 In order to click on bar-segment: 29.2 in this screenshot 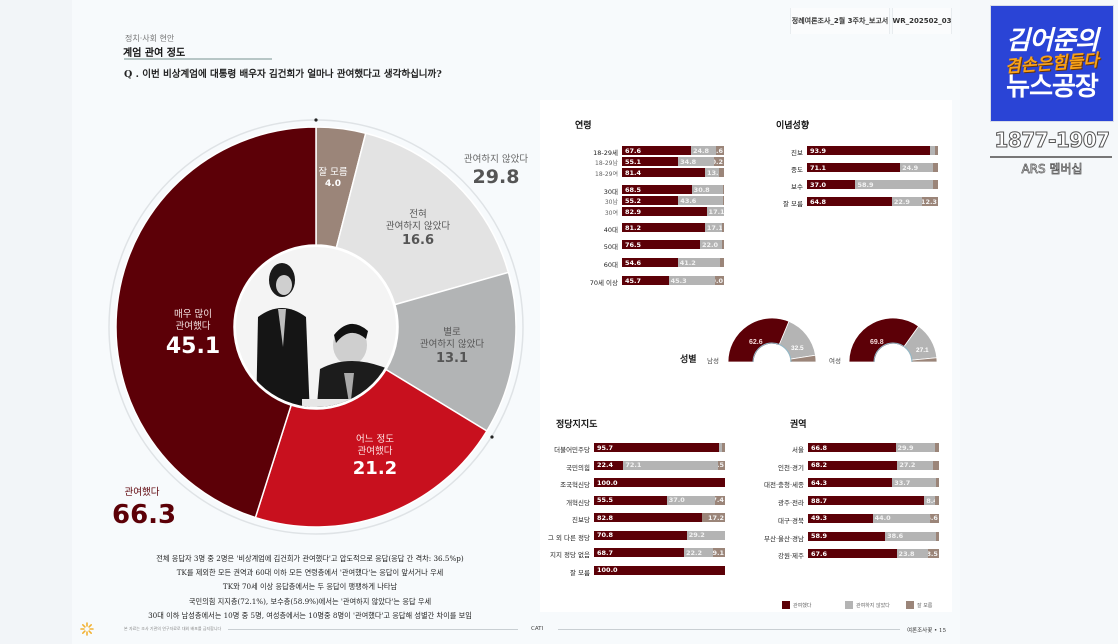, I will do `click(705, 535)`.